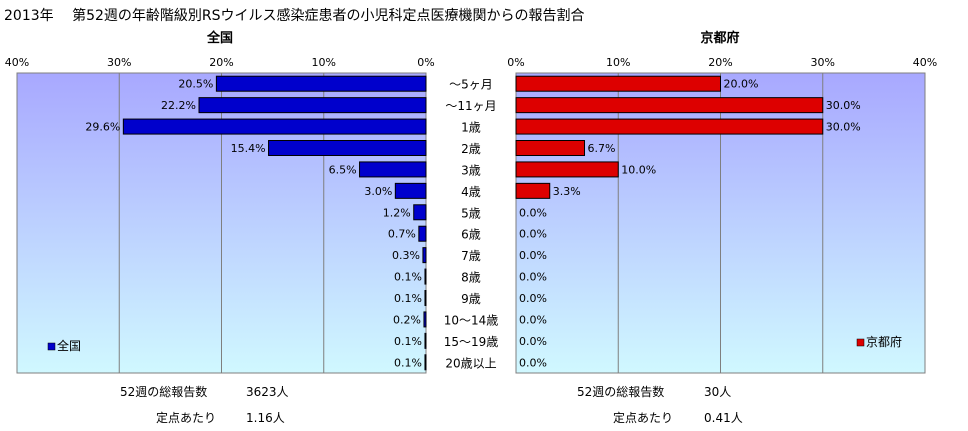 This screenshot has height=431, width=968. What do you see at coordinates (471, 149) in the screenshot?
I see `category-label: 2歳` at bounding box center [471, 149].